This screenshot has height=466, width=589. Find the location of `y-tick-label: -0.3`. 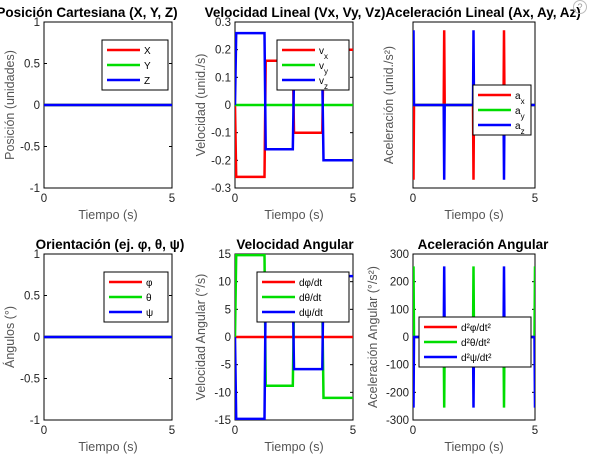

y-tick-label: -0.3 is located at coordinates (221, 189).